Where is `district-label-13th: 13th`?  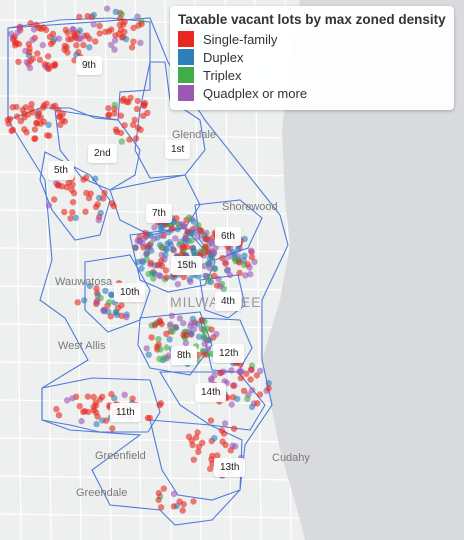 district-label-13th: 13th is located at coordinates (230, 467).